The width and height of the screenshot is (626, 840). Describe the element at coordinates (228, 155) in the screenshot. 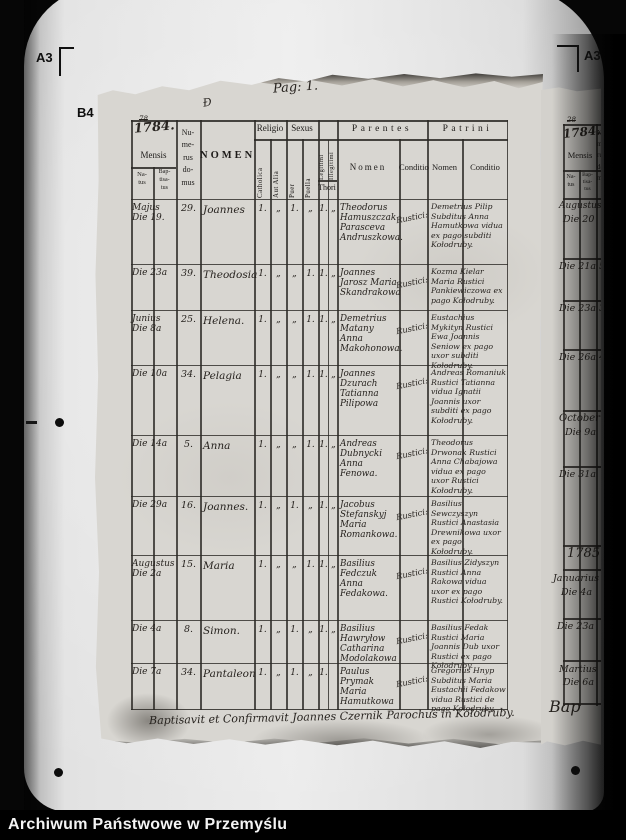

I see `col-header-nomen: NOMEN` at that location.